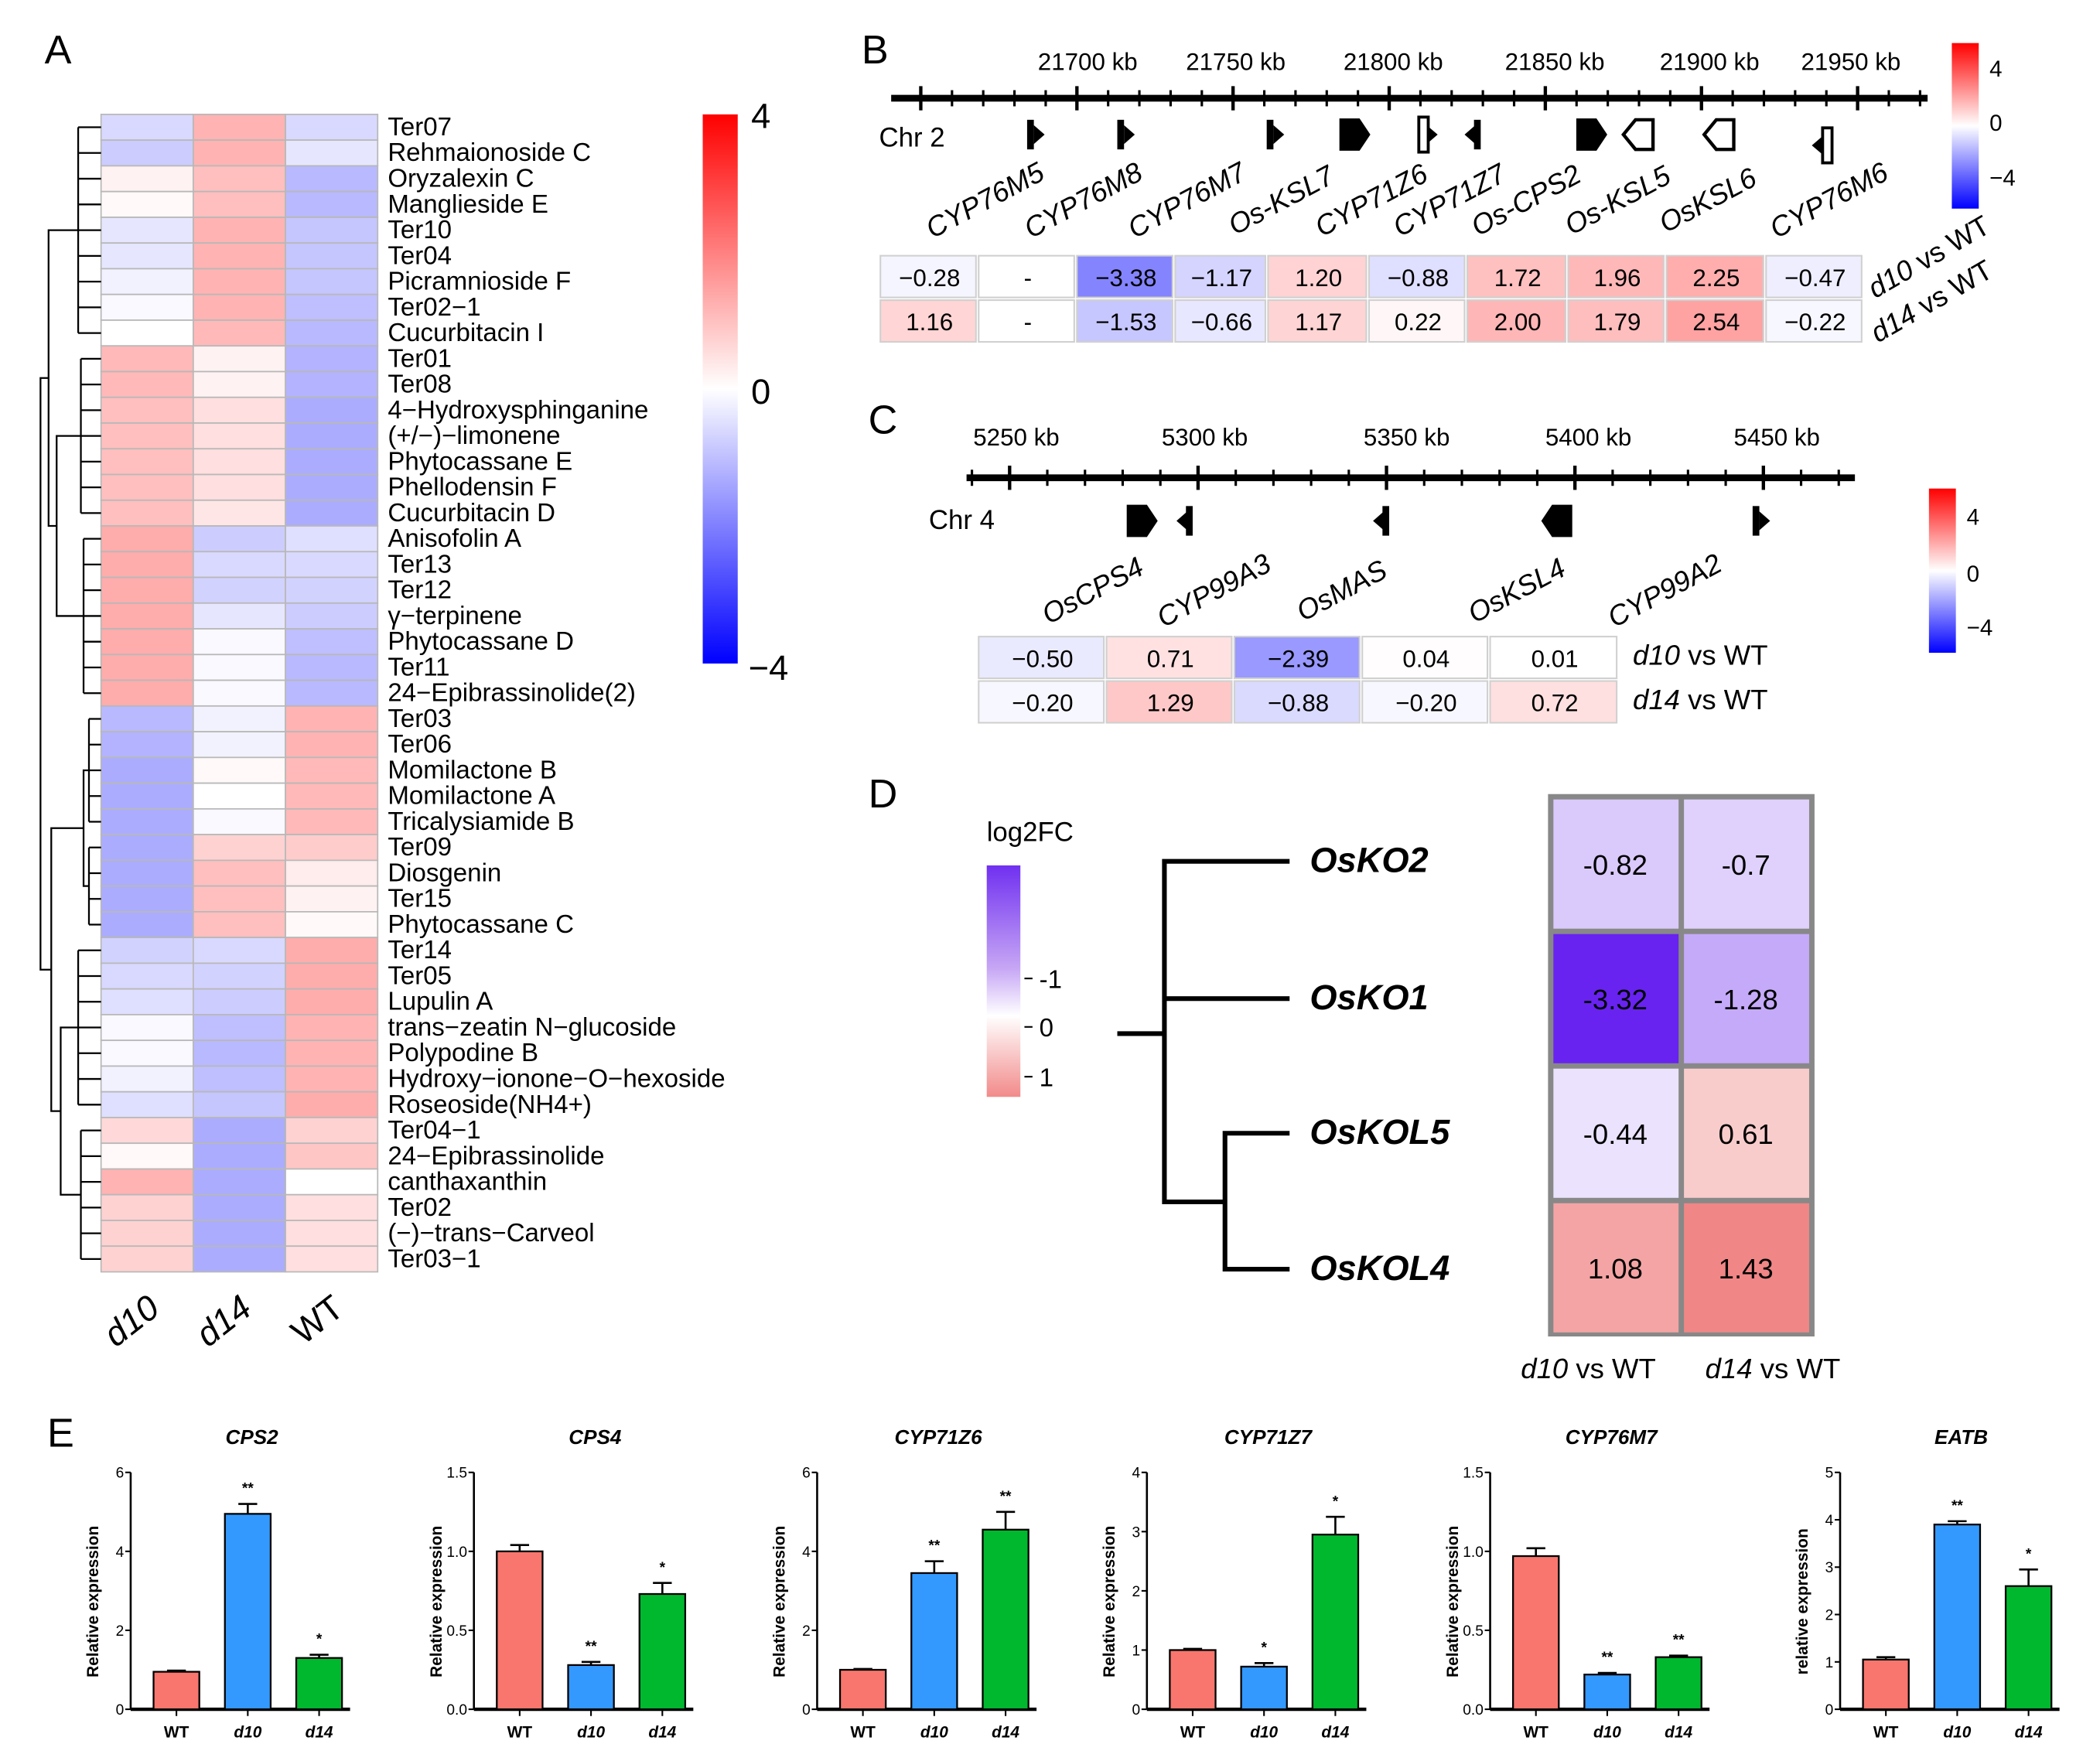  Describe the element at coordinates (420, 847) in the screenshot. I see `row-label: Ter09` at that location.